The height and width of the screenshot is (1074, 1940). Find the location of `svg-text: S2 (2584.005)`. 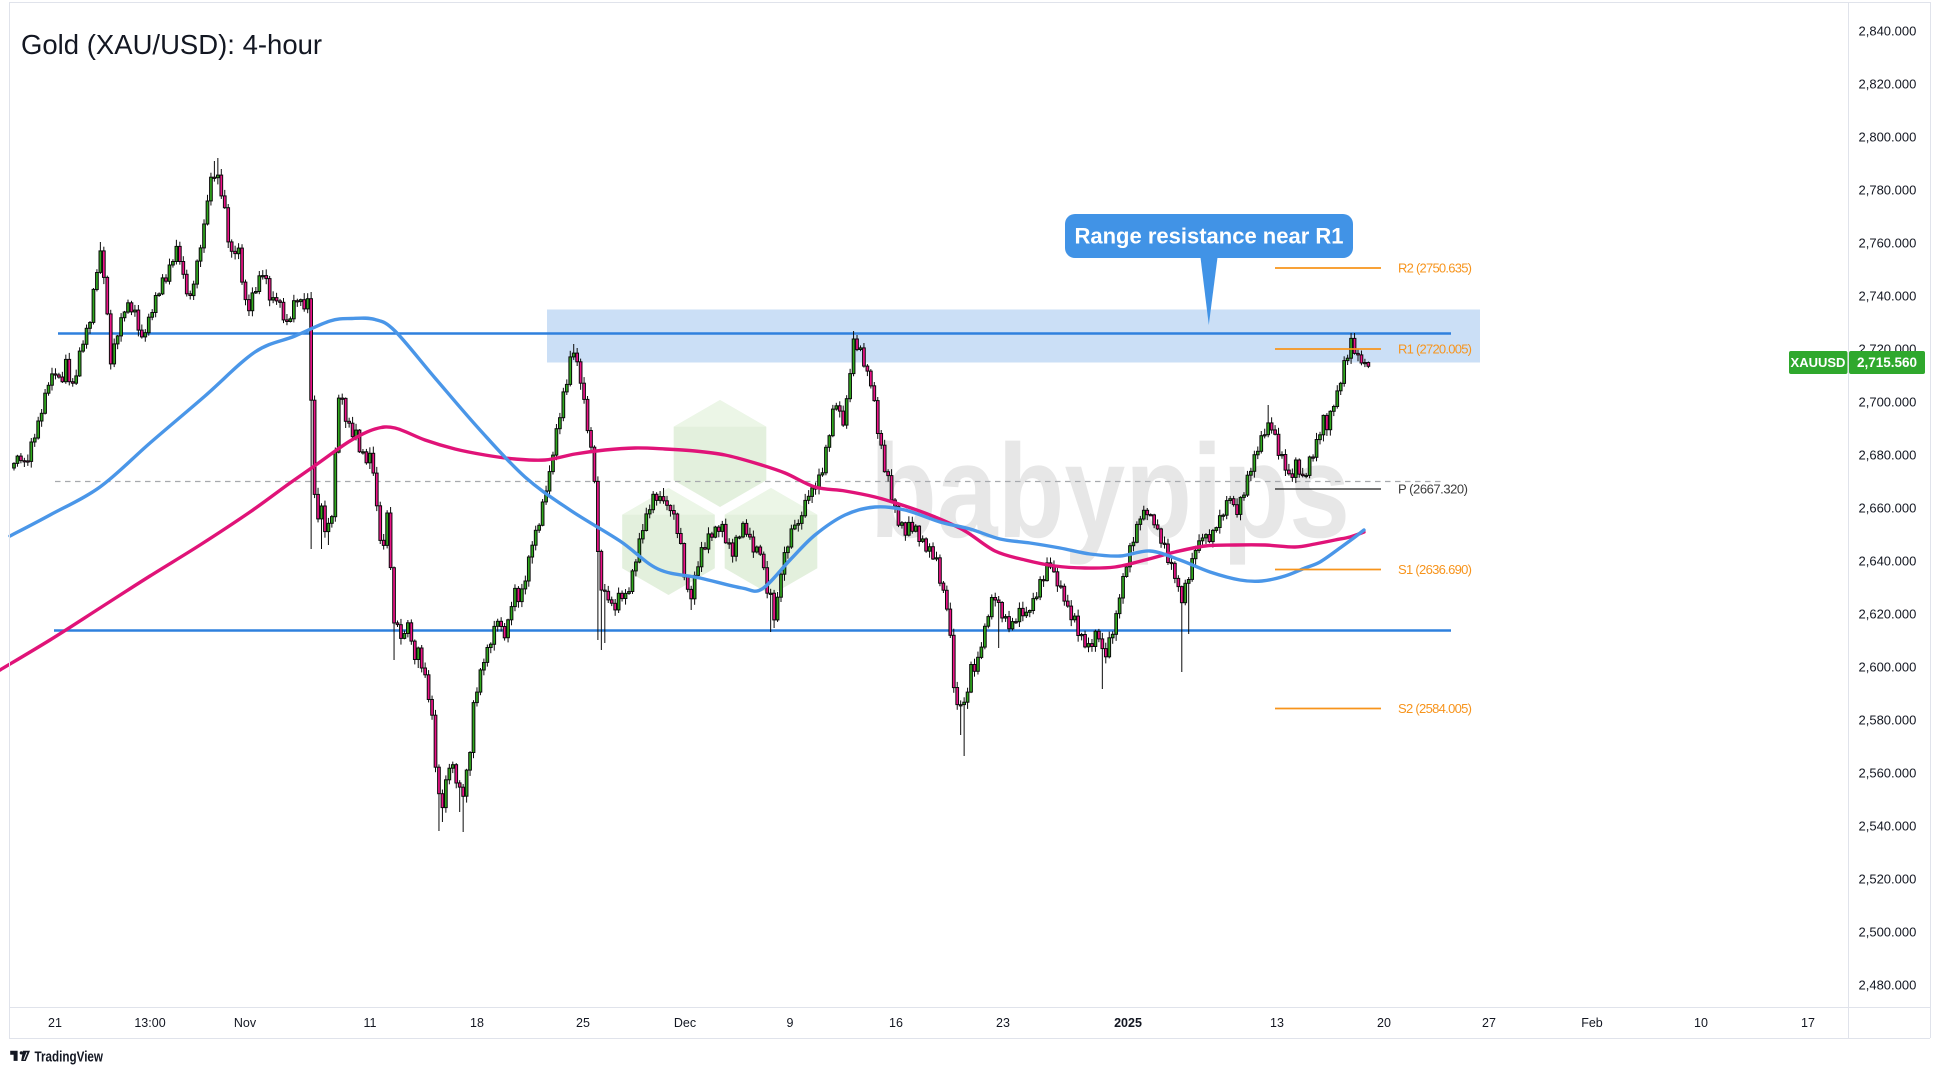

svg-text: S2 (2584.005) is located at coordinates (1435, 708).